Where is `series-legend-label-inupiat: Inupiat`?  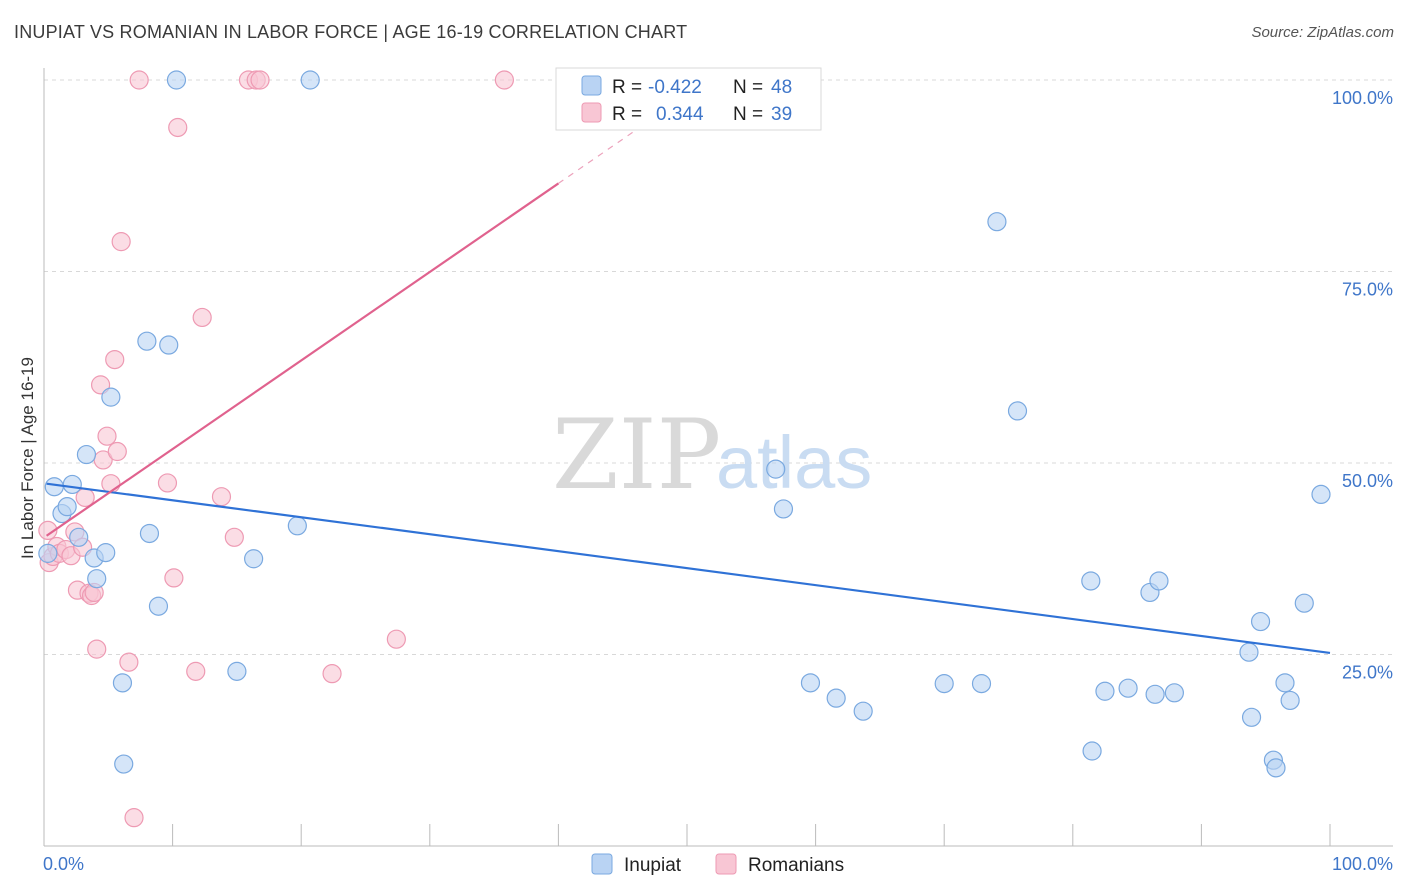 series-legend-label-inupiat: Inupiat is located at coordinates (653, 865).